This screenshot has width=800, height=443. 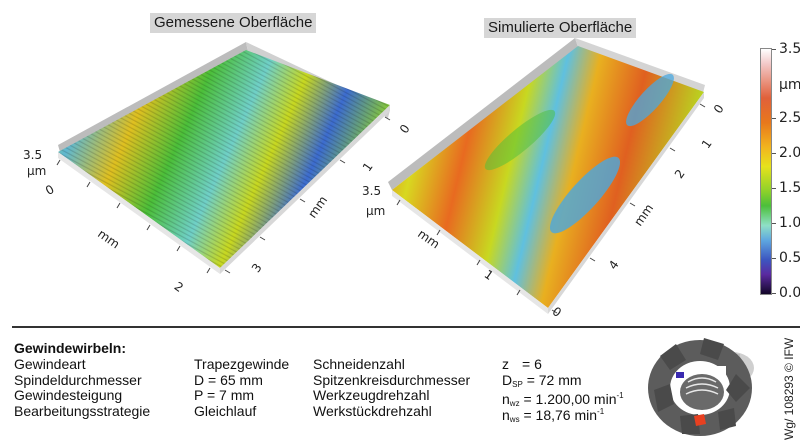 I want to click on formula-nwz: nwz = 1.200,00 min-1, so click(x=563, y=399).